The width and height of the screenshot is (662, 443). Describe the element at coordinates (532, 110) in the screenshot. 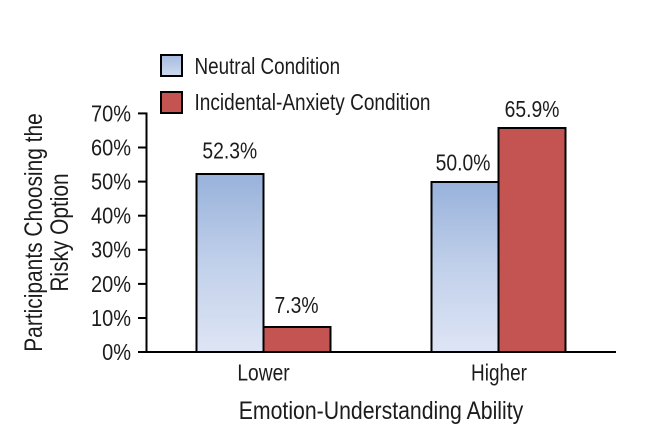

I see `svg-text: 65.9%` at that location.